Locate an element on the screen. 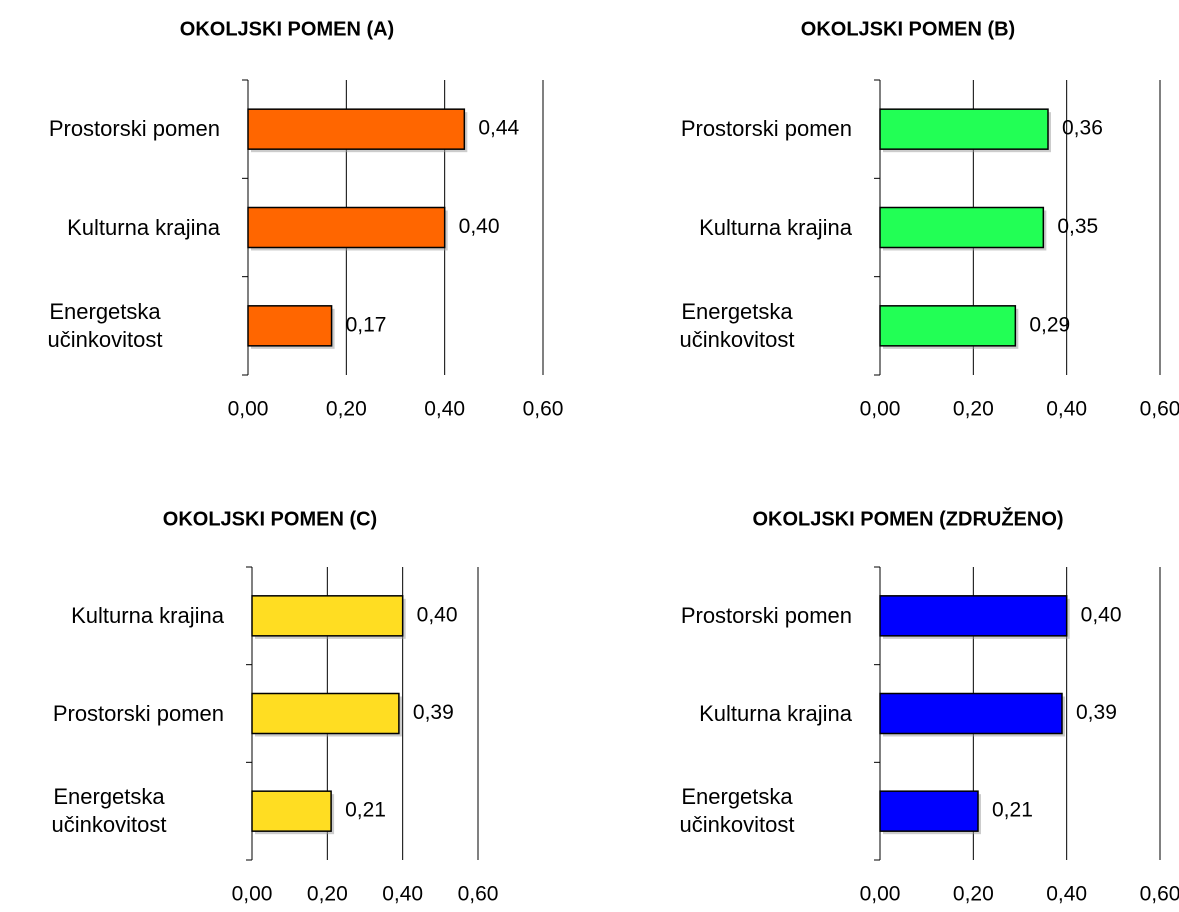 The height and width of the screenshot is (912, 1179). chart-title: OKOLJSKI POMEN (B) is located at coordinates (908, 29).